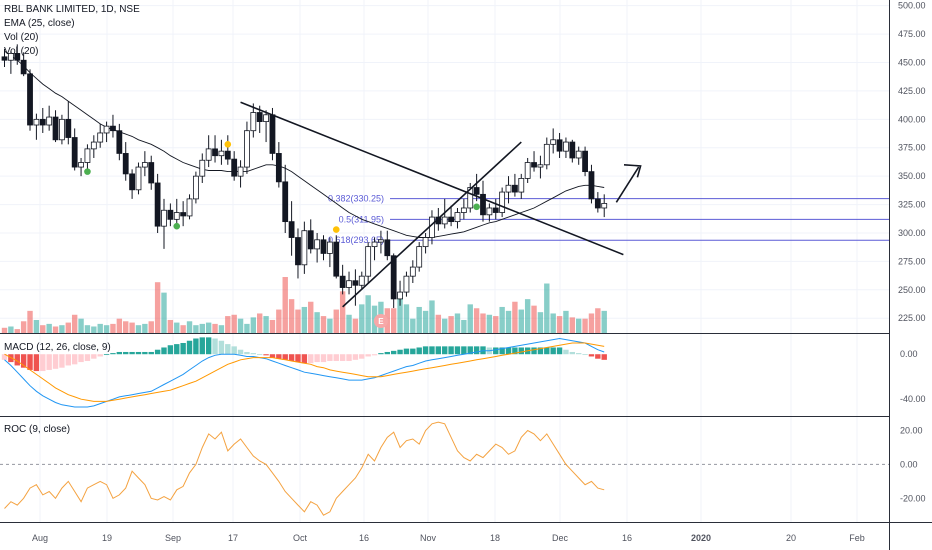 This screenshot has height=550, width=932. What do you see at coordinates (39, 23) in the screenshot?
I see `ema-indicator-label: EMA (25, close)` at bounding box center [39, 23].